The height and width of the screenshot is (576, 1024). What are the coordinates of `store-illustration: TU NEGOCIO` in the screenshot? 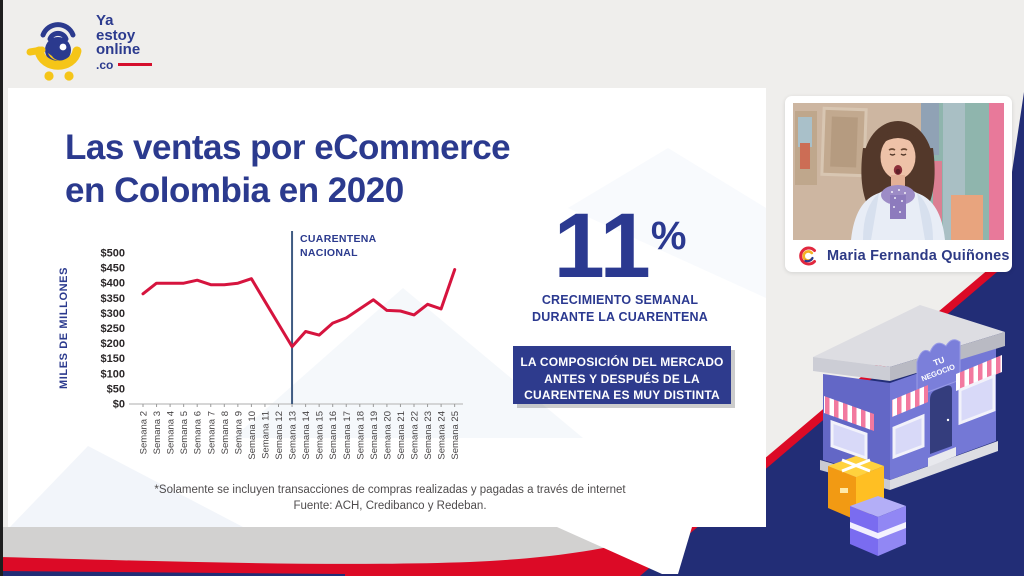 It's located at (909, 430).